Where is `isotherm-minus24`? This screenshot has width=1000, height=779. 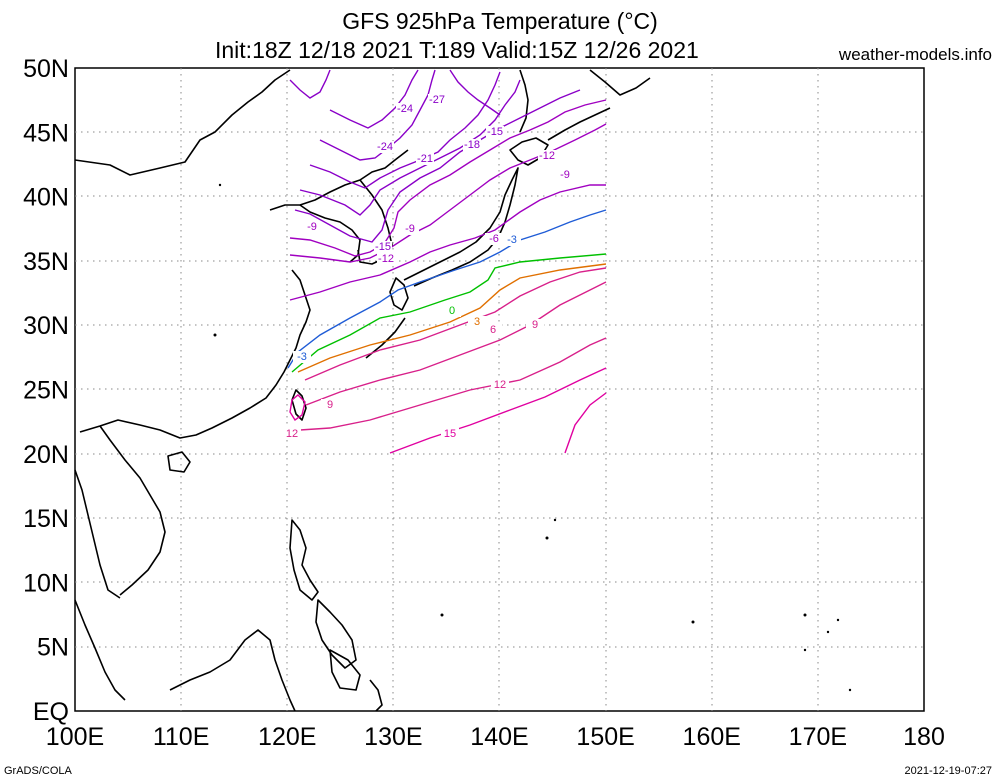 isotherm-minus24 is located at coordinates (377, 115).